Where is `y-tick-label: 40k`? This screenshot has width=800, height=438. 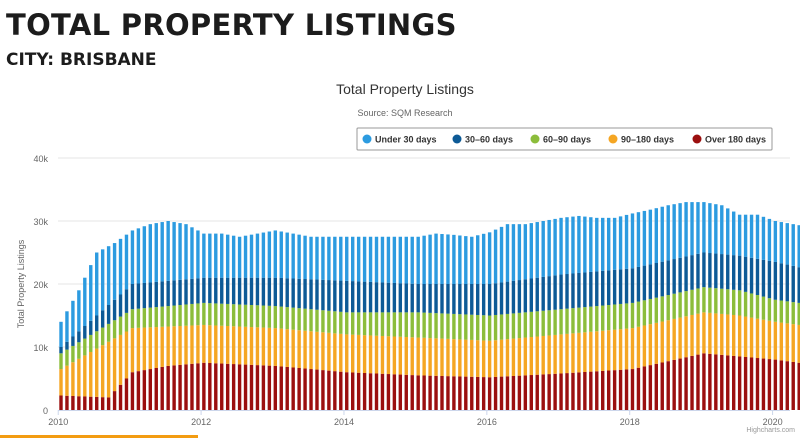
y-tick-label: 40k is located at coordinates (40, 159).